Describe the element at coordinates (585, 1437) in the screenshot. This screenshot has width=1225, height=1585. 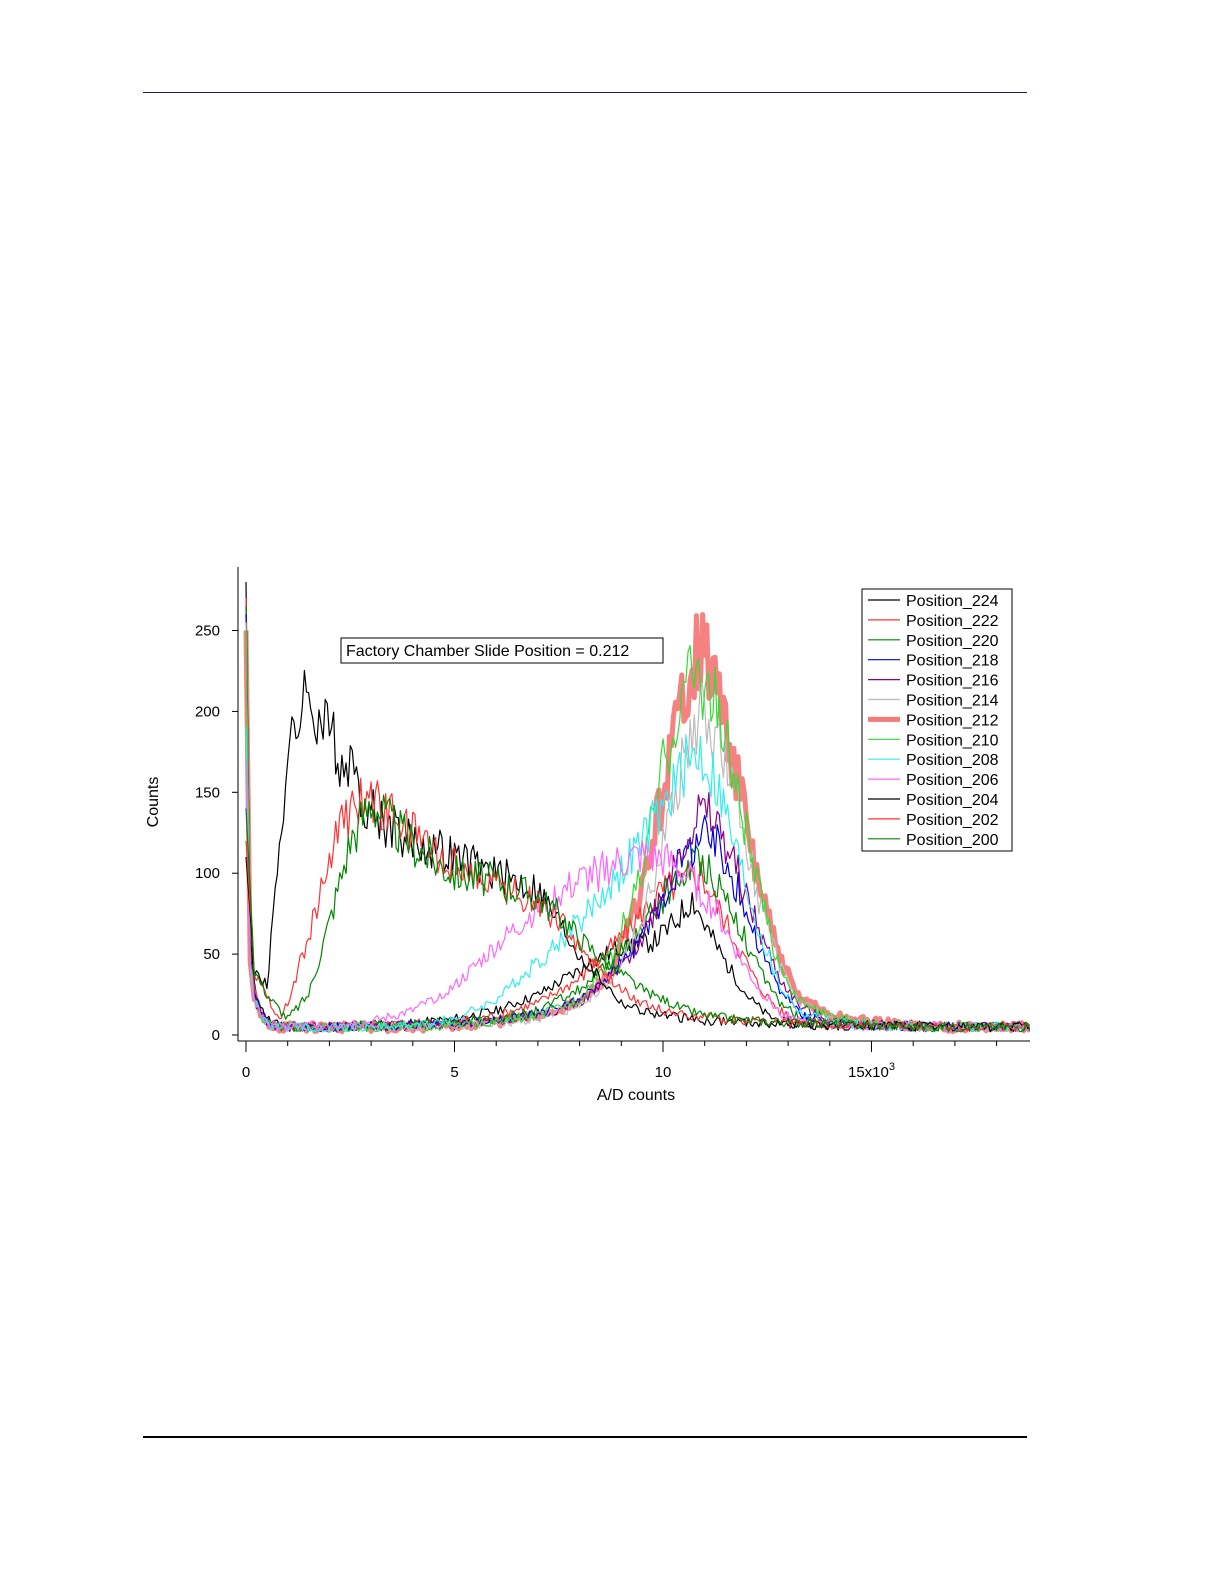
I see `footer-rule` at that location.